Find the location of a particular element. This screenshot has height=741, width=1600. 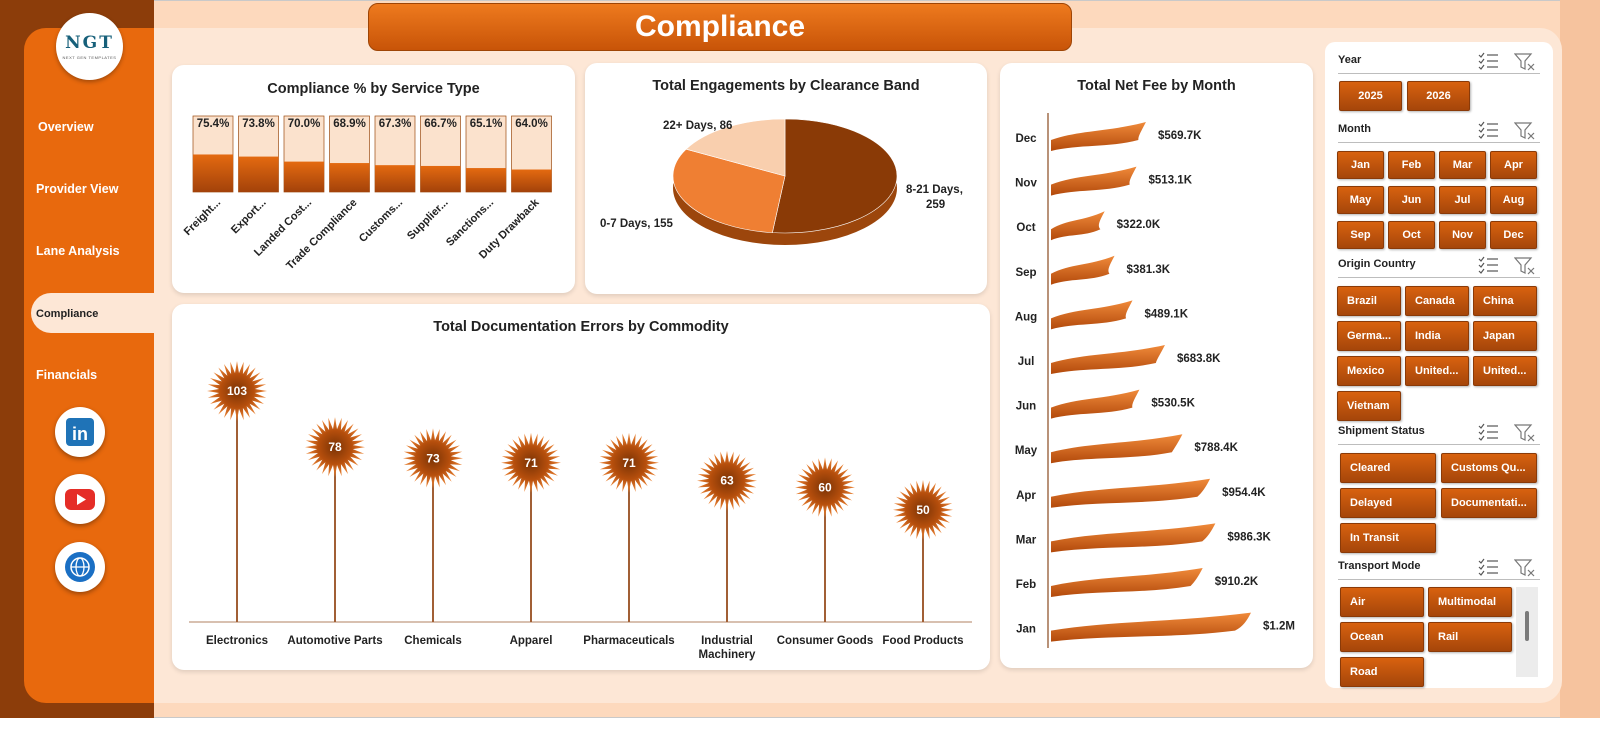

nav-item-financials: Financials is located at coordinates (67, 375).